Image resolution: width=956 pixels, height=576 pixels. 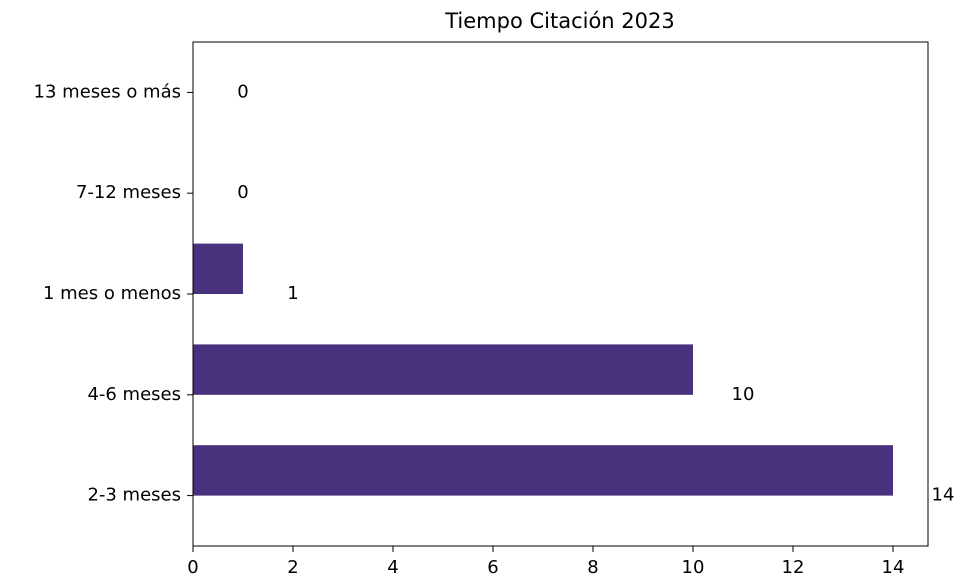 I want to click on x-tick-label: 2, so click(x=292, y=566).